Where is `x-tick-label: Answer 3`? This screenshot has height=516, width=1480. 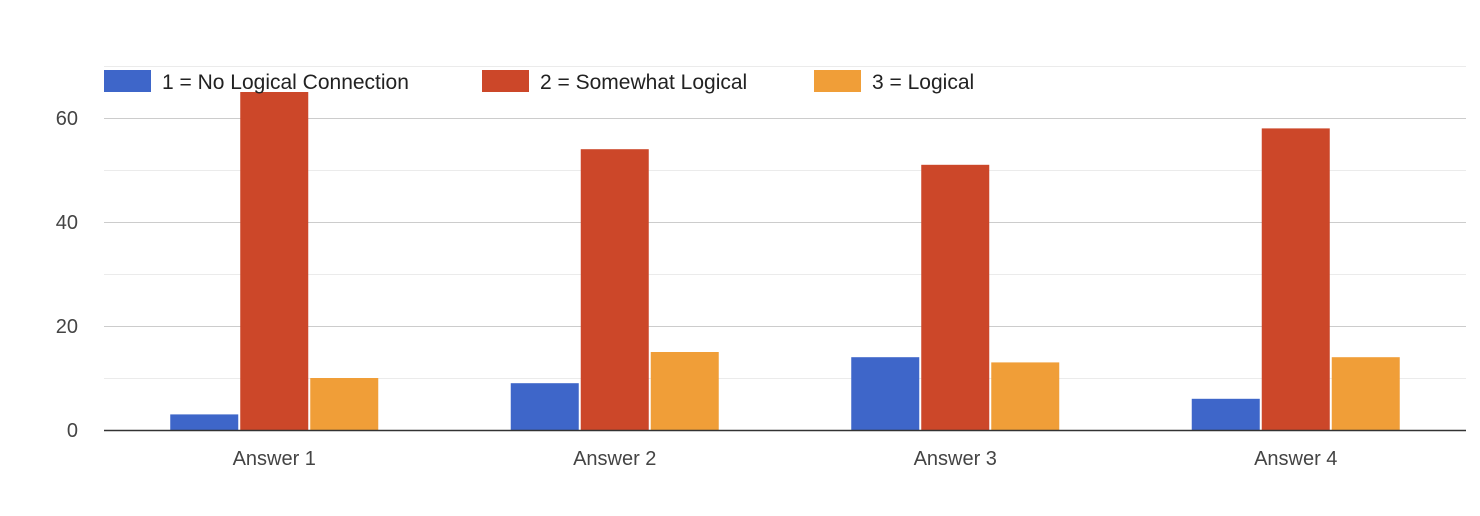
x-tick-label: Answer 3 is located at coordinates (955, 459).